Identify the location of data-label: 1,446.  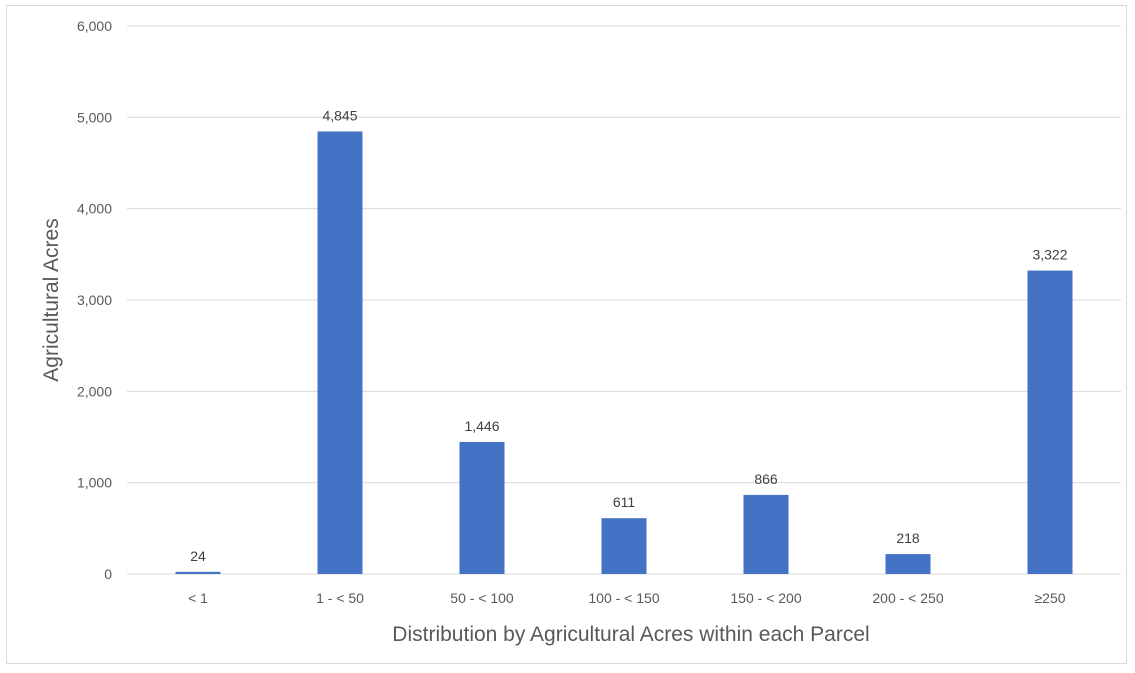
(481, 426).